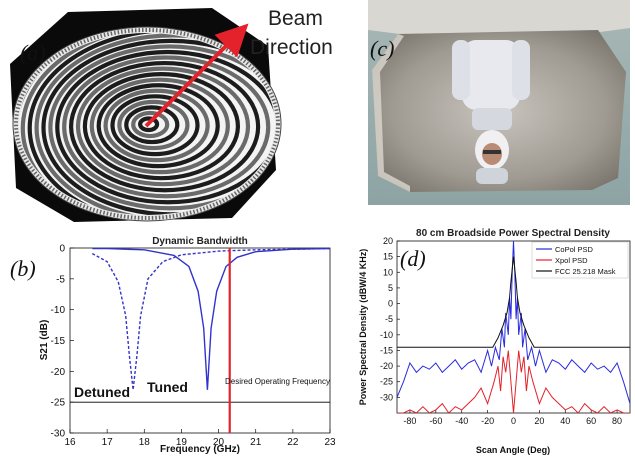  I want to click on chart-b-title: Dynamic Bandwidth, so click(200, 241).